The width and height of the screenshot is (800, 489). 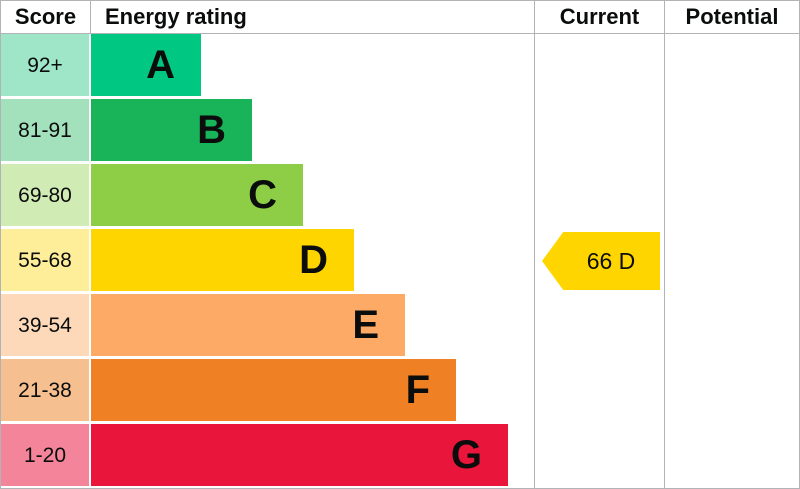 I want to click on band-bar: D, so click(x=222, y=260).